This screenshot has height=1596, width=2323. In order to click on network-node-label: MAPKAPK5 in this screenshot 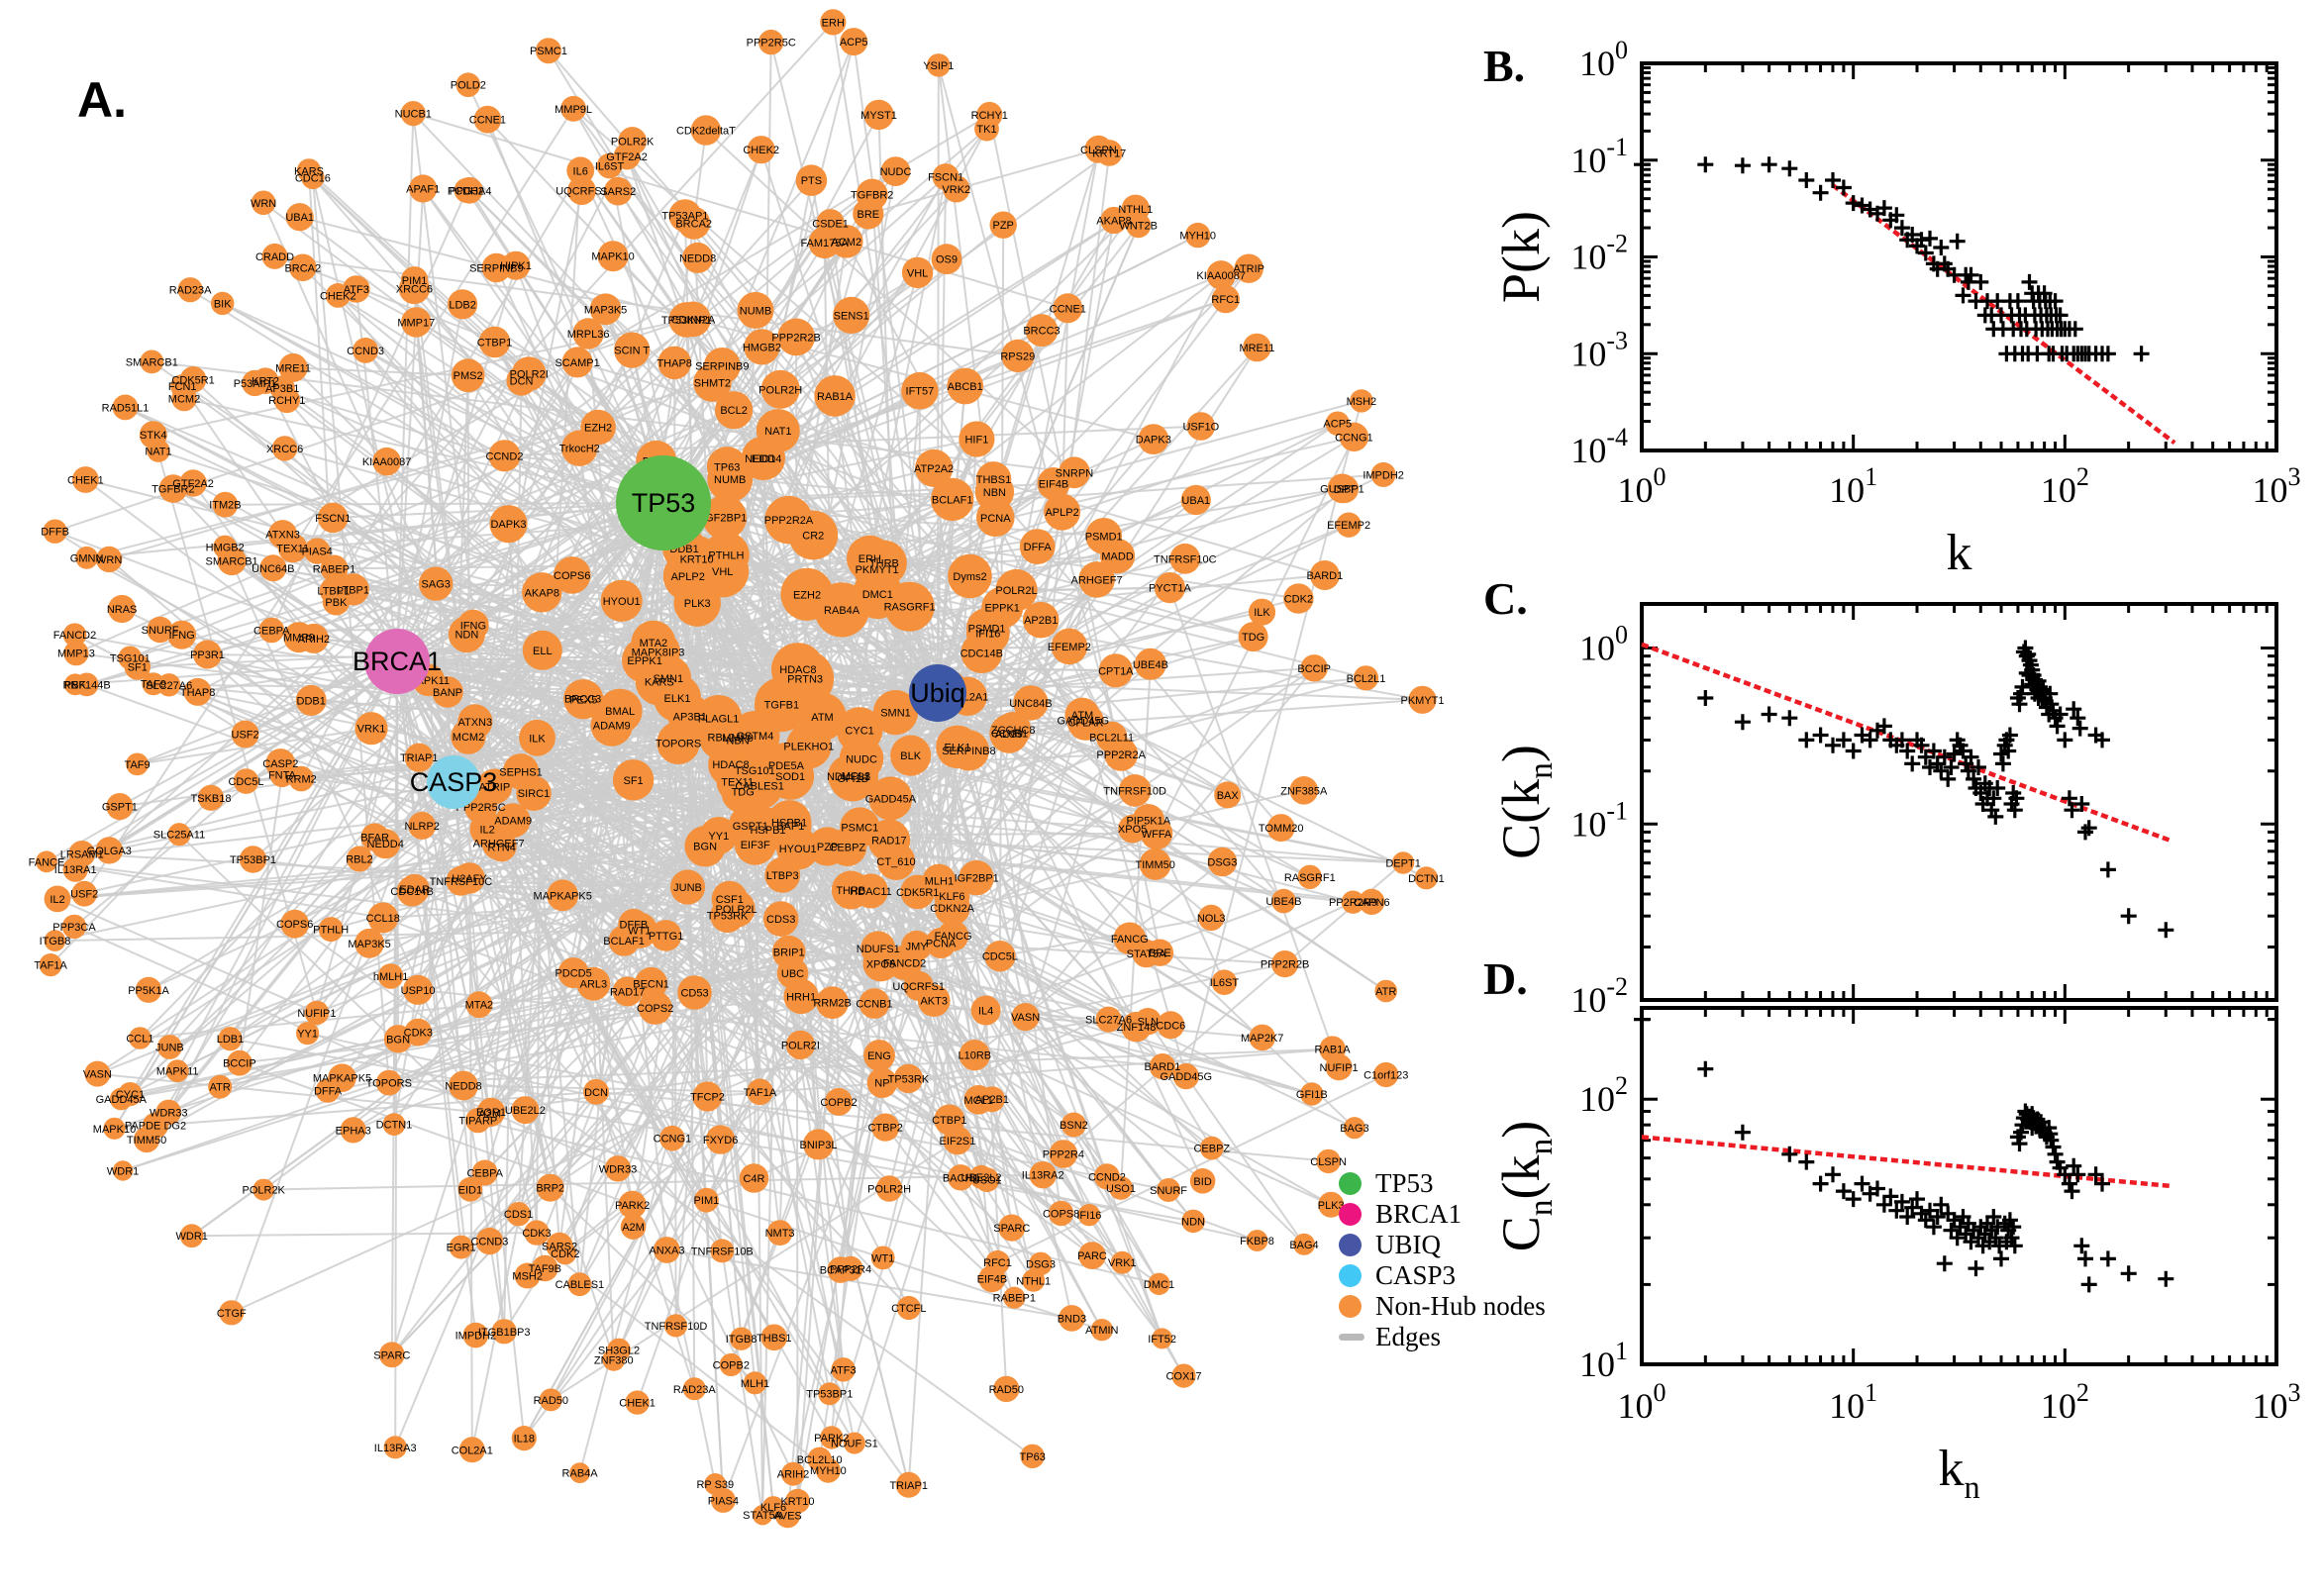, I will do `click(342, 1079)`.